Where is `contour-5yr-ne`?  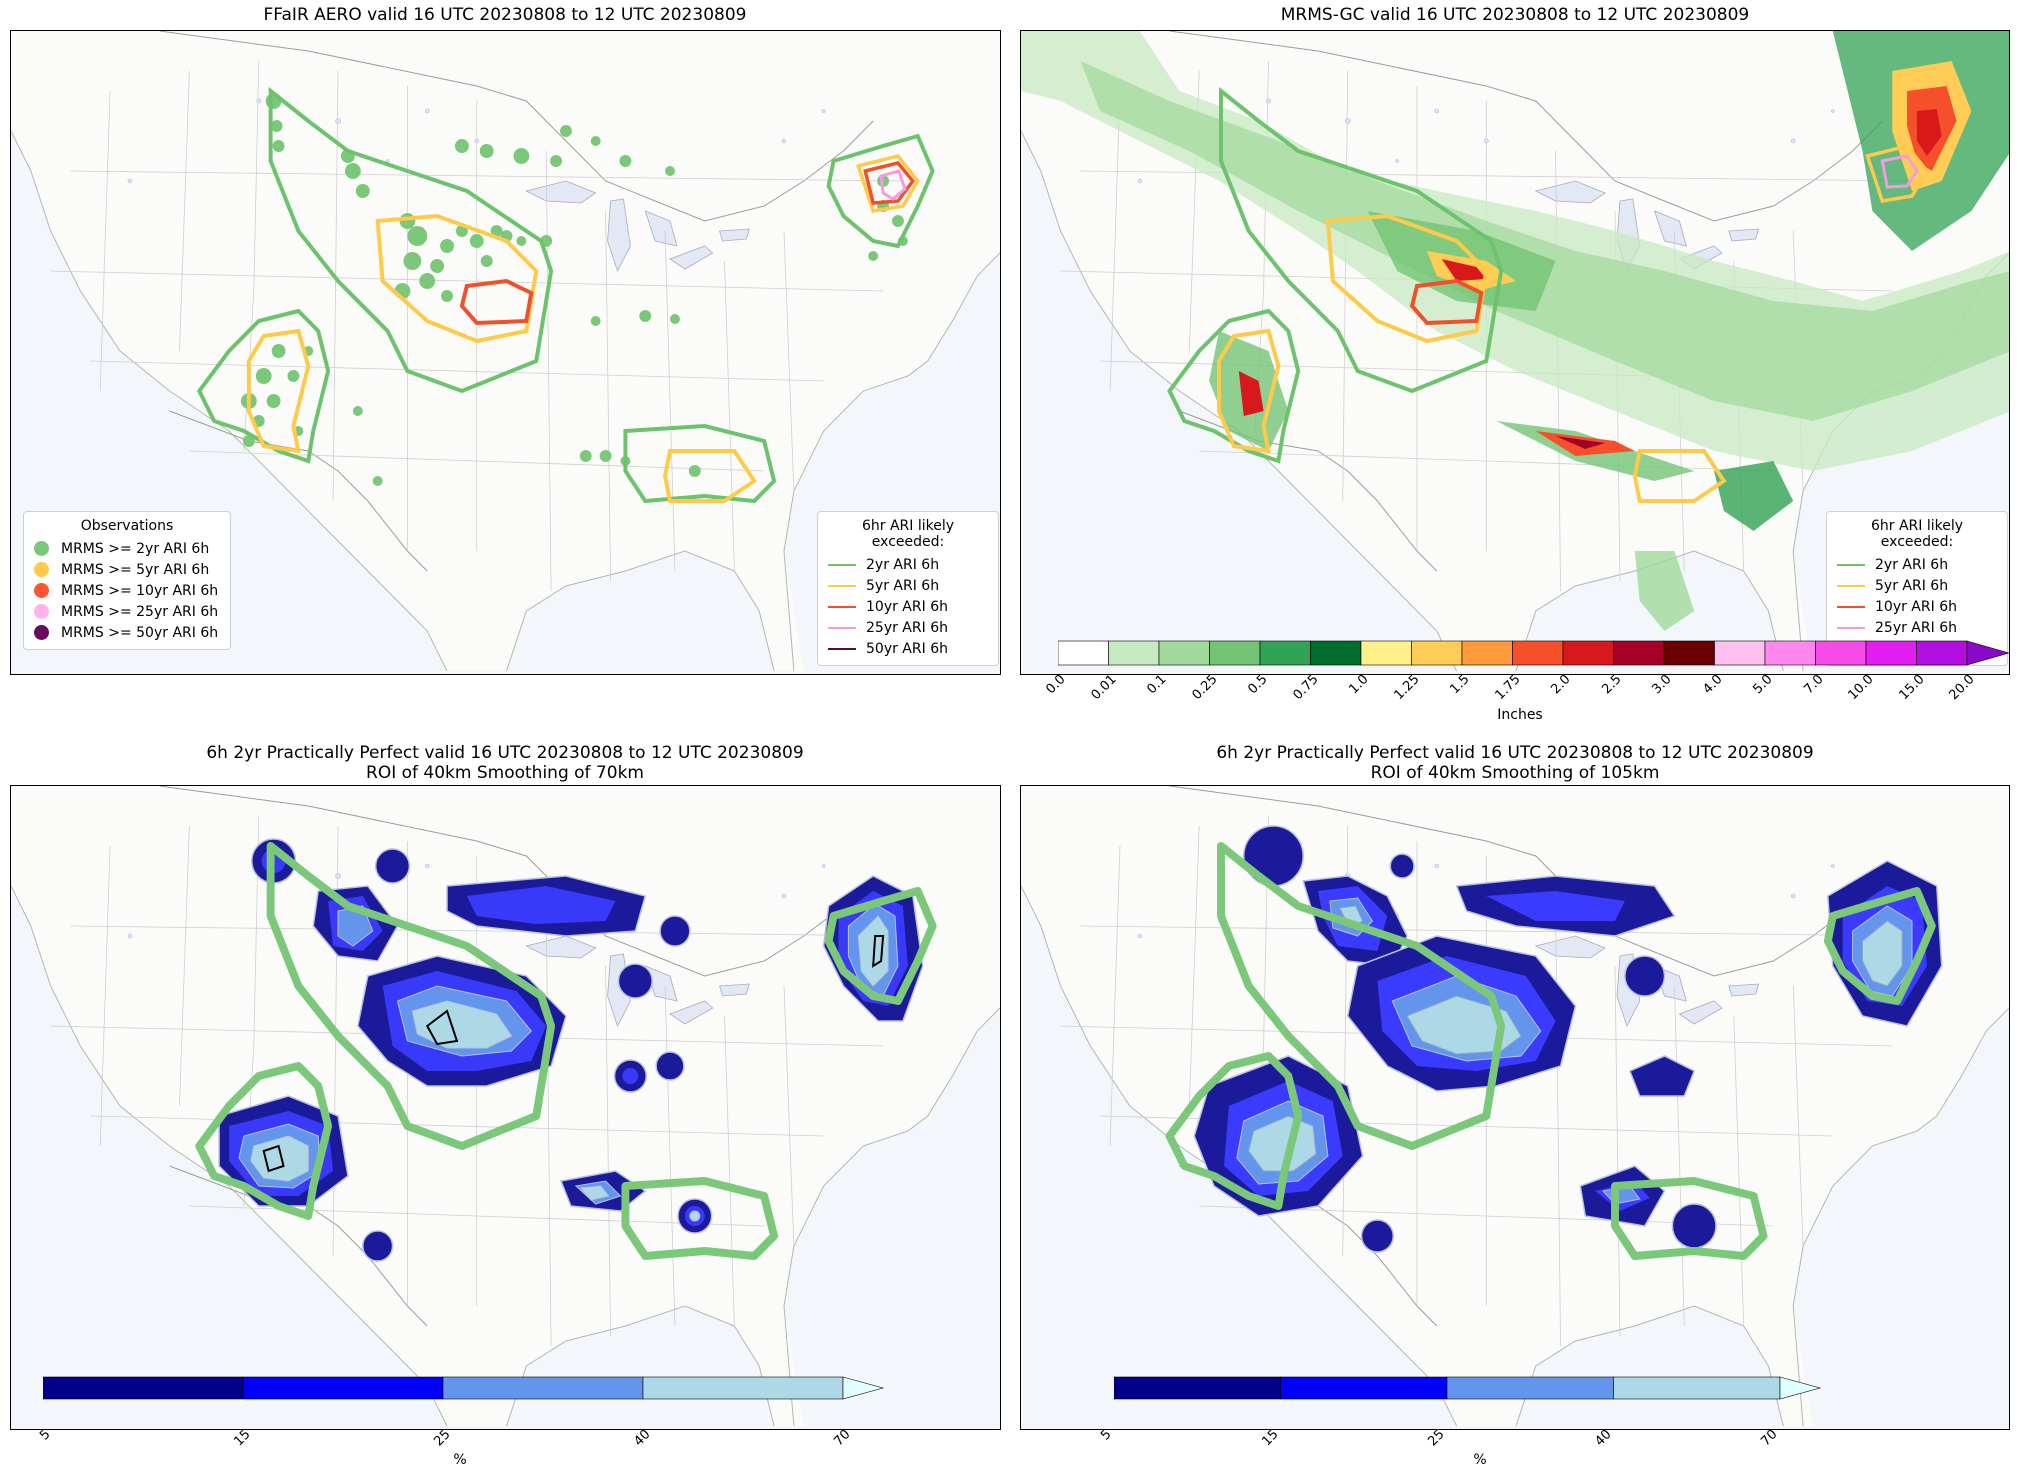
contour-5yr-ne is located at coordinates (888, 183).